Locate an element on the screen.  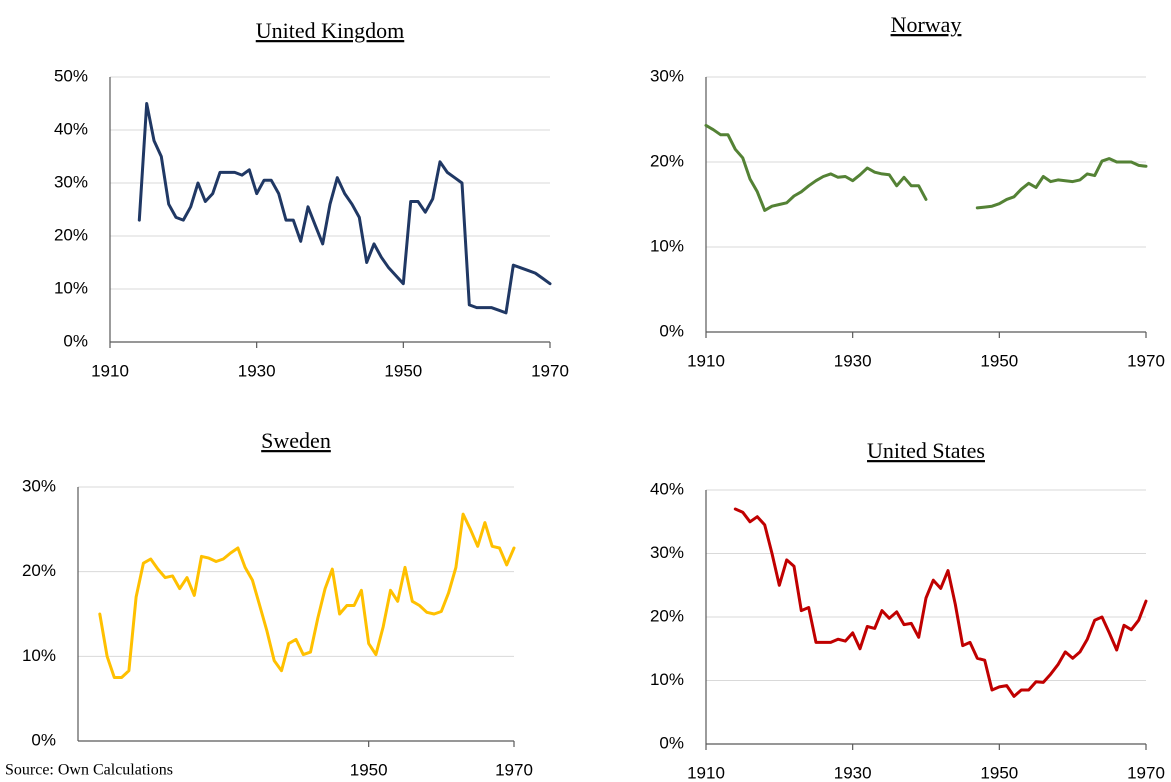
chart-title: Sweden is located at coordinates (296, 440).